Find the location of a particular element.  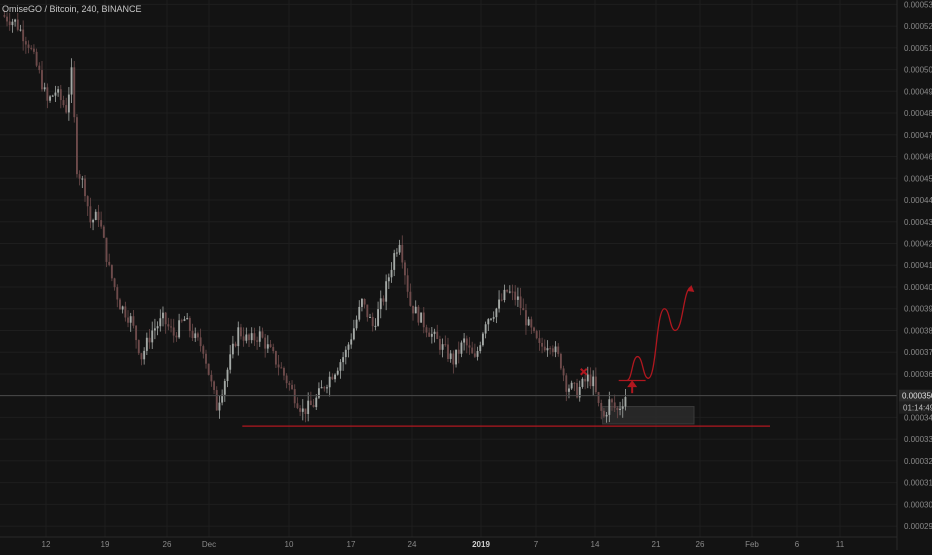

cross-marker is located at coordinates (584, 372).